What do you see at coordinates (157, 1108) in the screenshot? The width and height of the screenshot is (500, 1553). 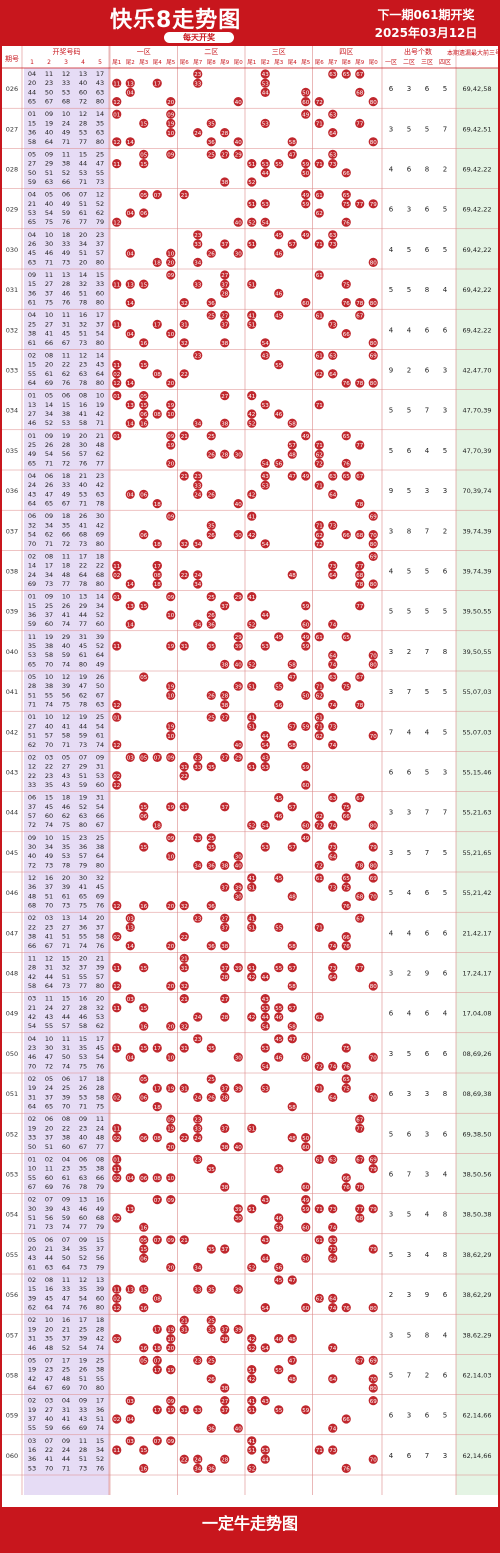 I see `ball-label: 18` at bounding box center [157, 1108].